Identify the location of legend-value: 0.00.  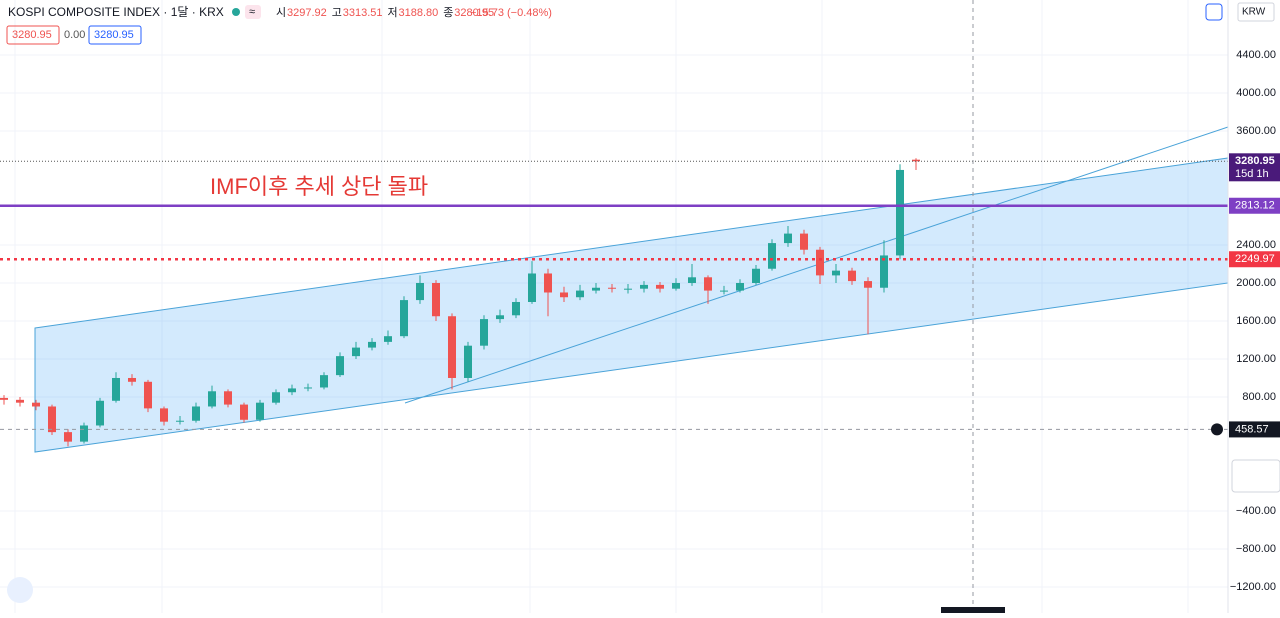
(74, 35).